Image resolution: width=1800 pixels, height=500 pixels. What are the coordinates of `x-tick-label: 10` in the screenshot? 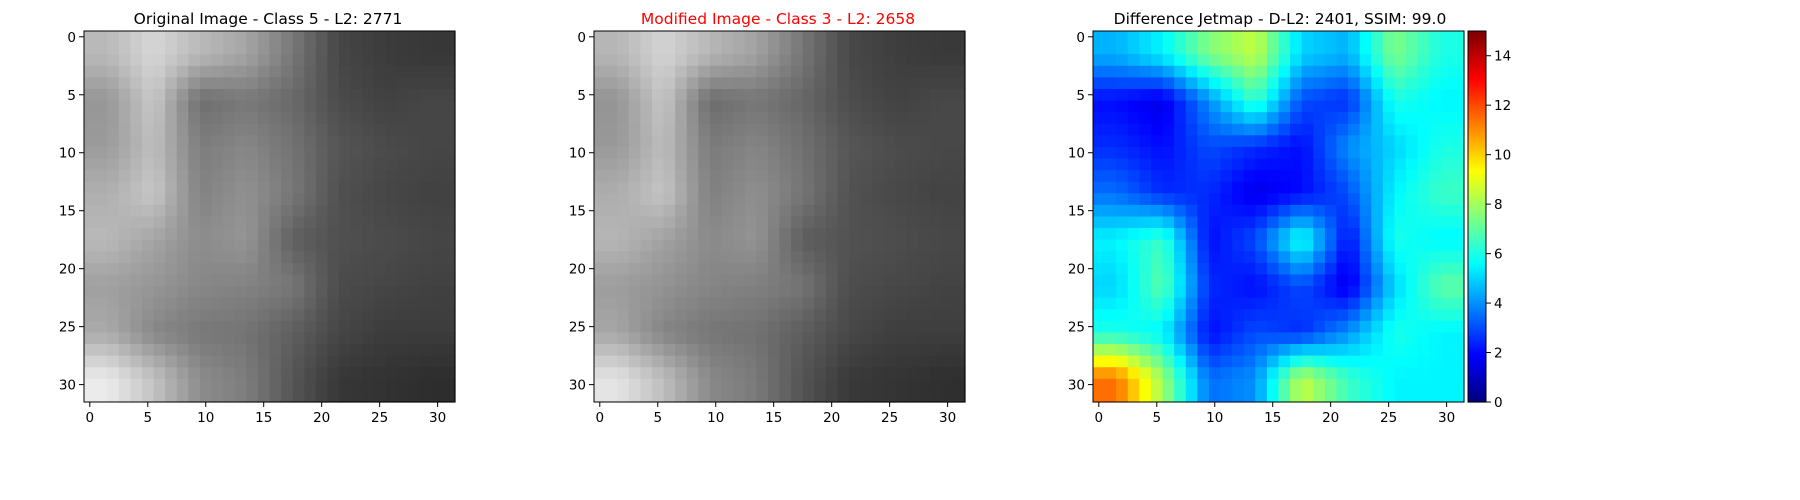 It's located at (715, 418).